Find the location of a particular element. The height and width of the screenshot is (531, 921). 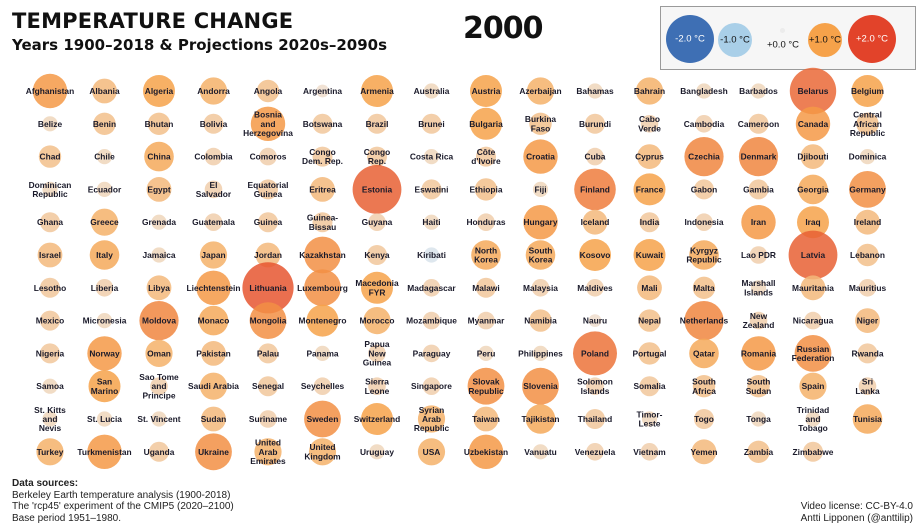

country-label: Somalia is located at coordinates (649, 386).